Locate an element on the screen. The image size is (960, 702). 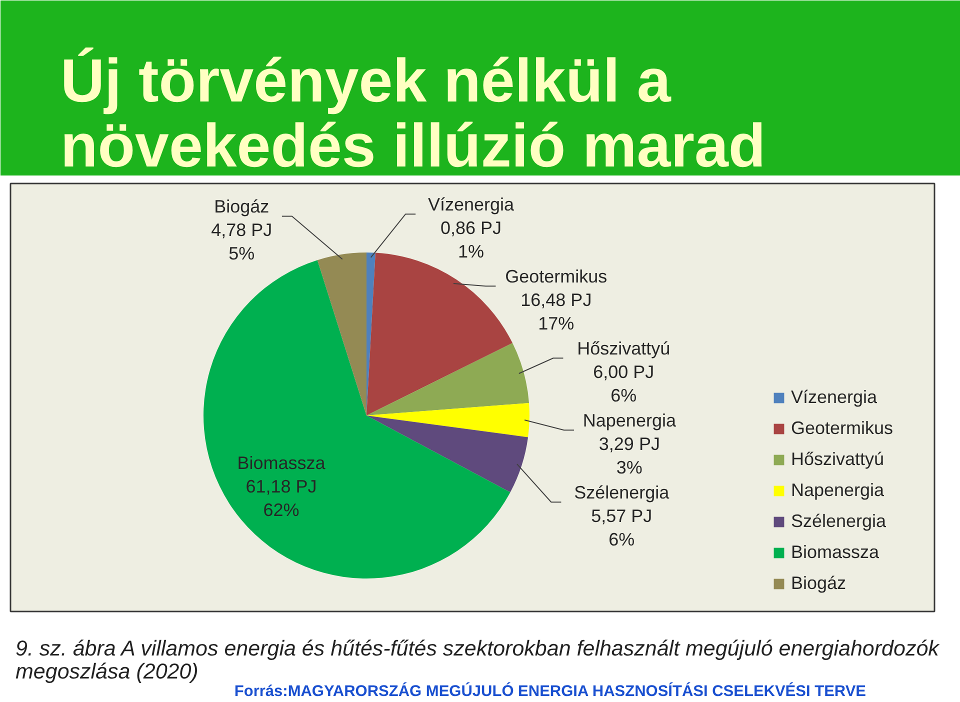
slice-label: Biomassza is located at coordinates (281, 462).